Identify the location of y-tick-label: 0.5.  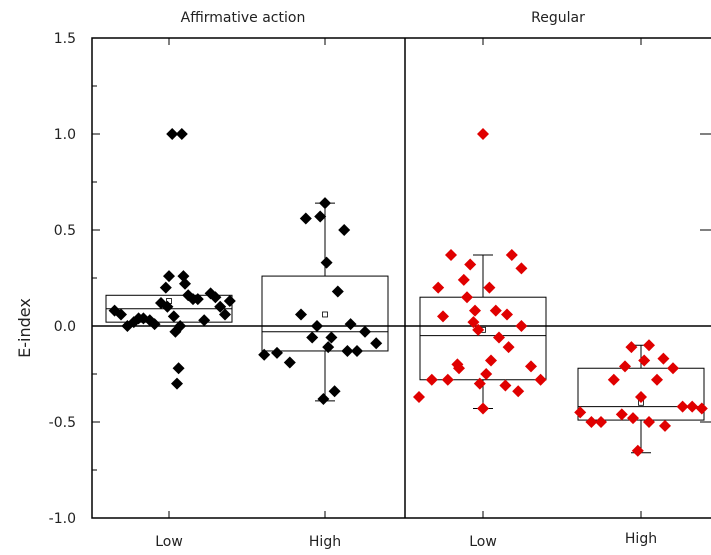
(65, 231).